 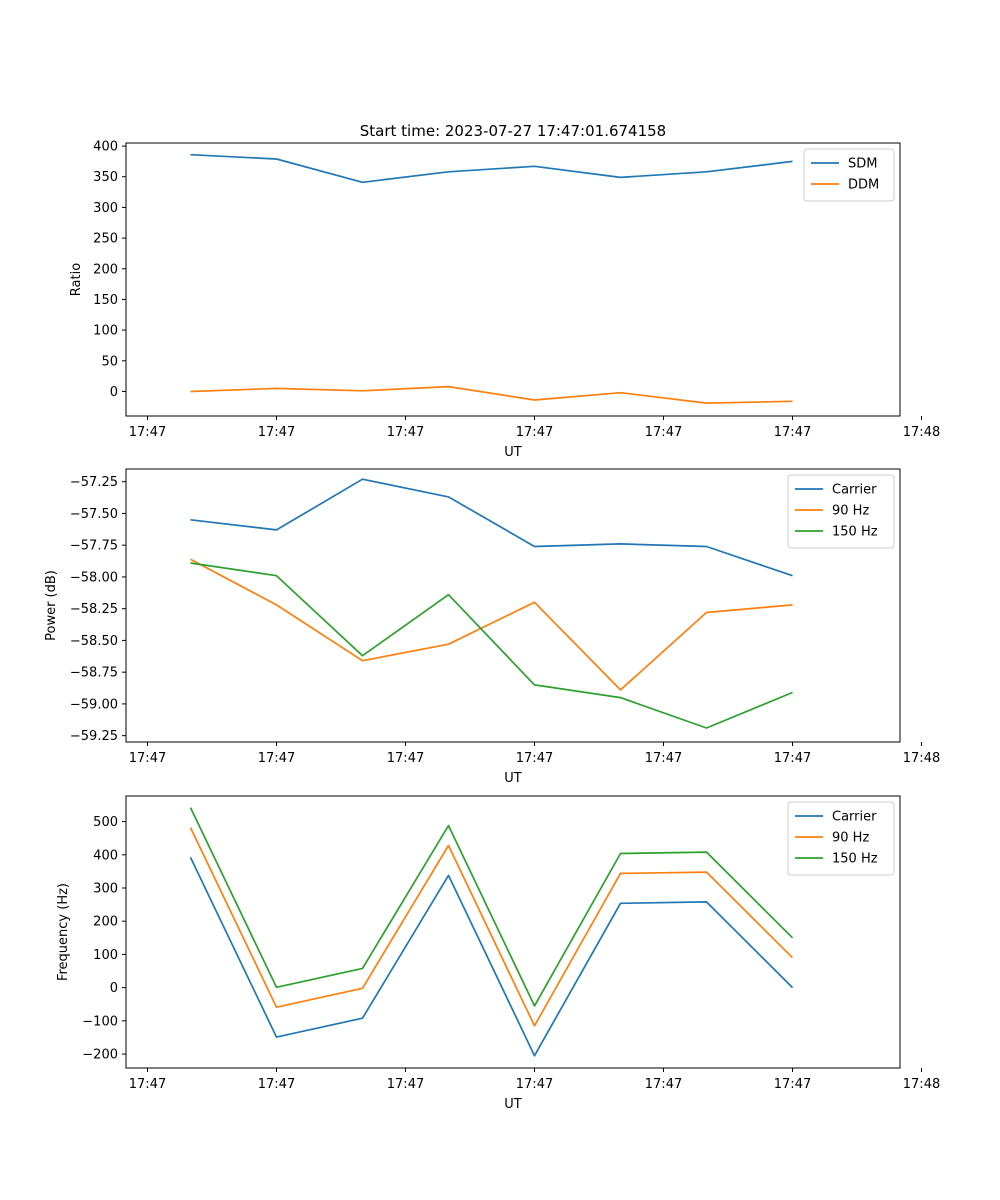 I want to click on power-legend-label: 150 Hz, so click(x=855, y=532).